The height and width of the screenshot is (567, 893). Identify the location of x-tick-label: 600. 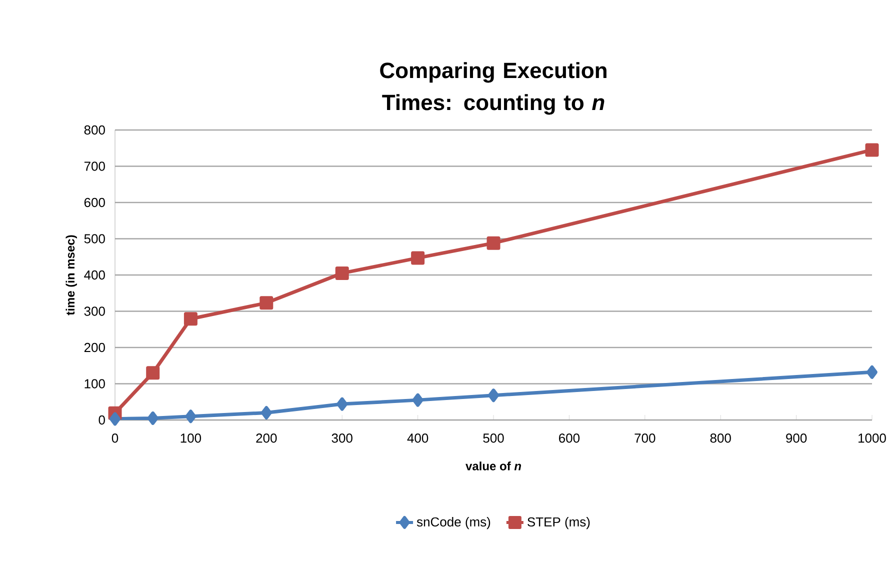
(569, 438).